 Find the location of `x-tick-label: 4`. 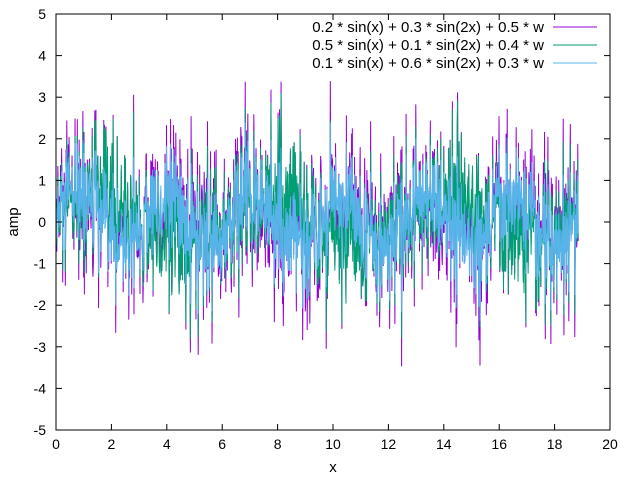

x-tick-label: 4 is located at coordinates (167, 444).